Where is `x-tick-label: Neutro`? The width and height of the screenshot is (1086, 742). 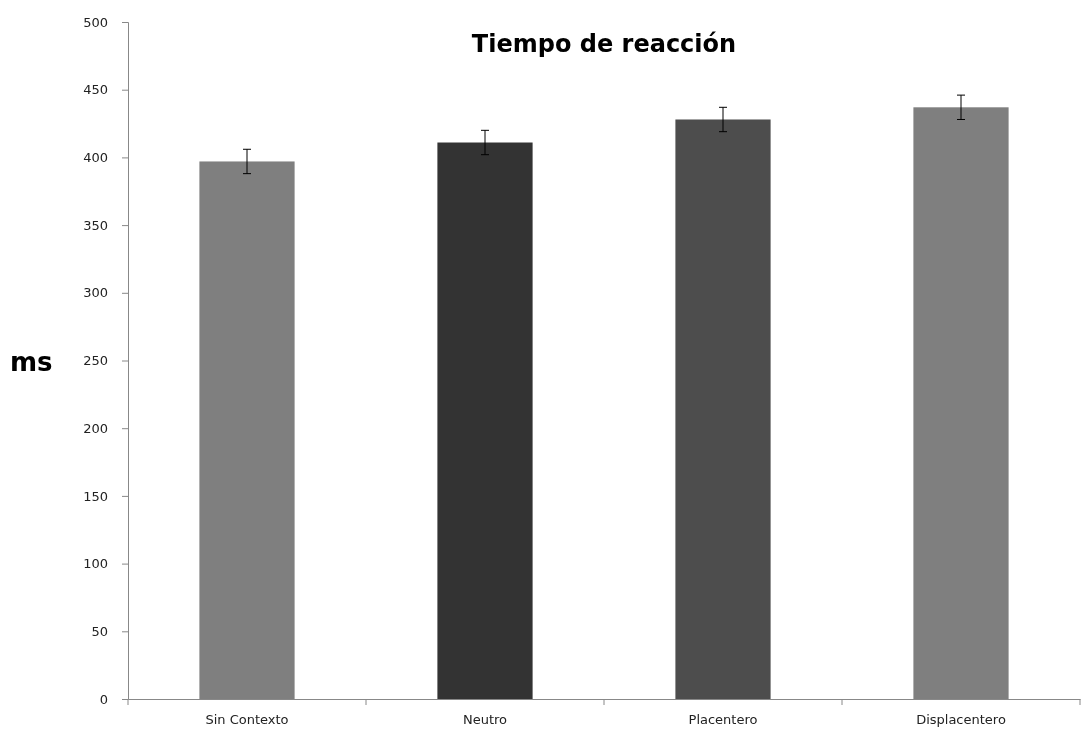
x-tick-label: Neutro is located at coordinates (485, 720).